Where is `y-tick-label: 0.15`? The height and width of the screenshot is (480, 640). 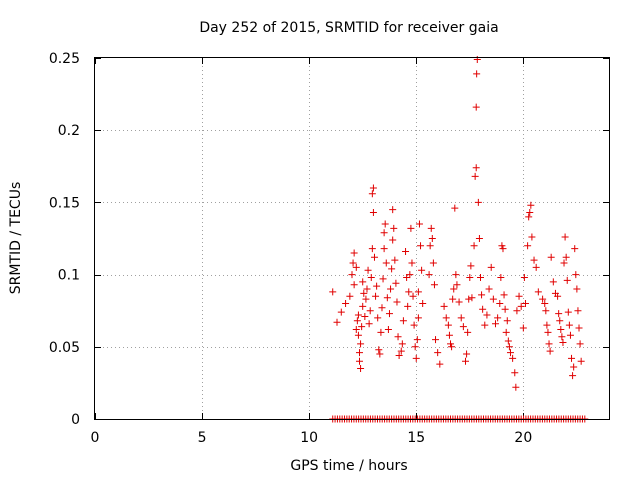 y-tick-label: 0.15 is located at coordinates (64, 203).